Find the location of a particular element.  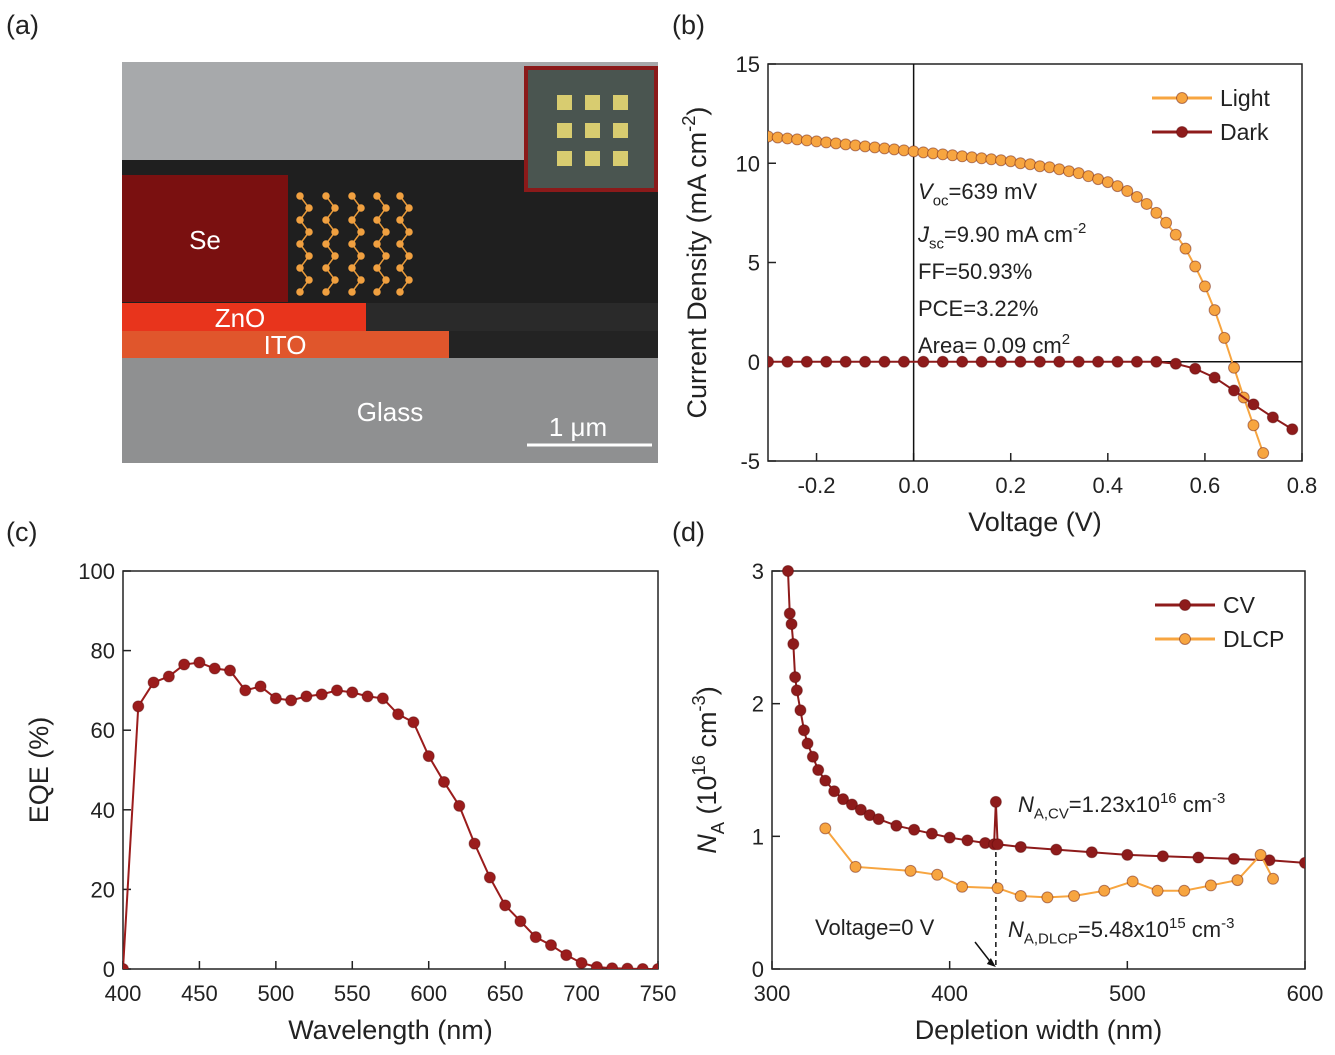

annotation: Voltage=0 V is located at coordinates (875, 927).